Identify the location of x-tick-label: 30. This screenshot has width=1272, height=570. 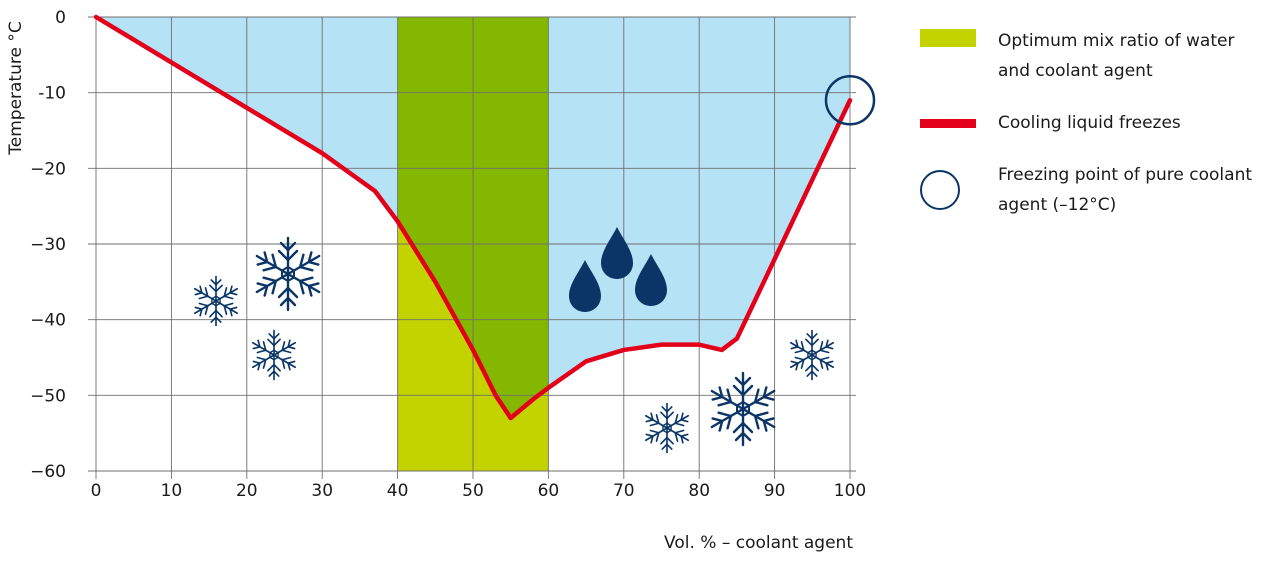
(322, 491).